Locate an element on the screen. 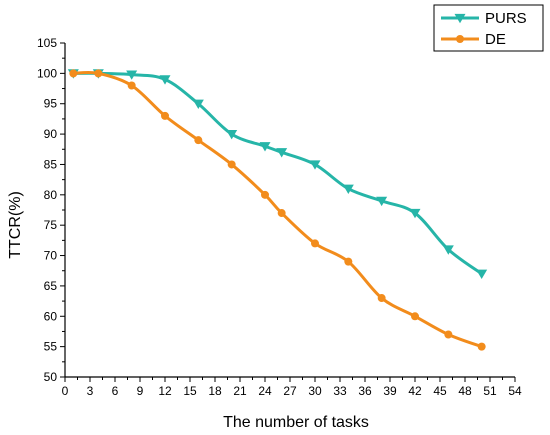 Image resolution: width=550 pixels, height=435 pixels. x-tick-label: 12 is located at coordinates (165, 391).